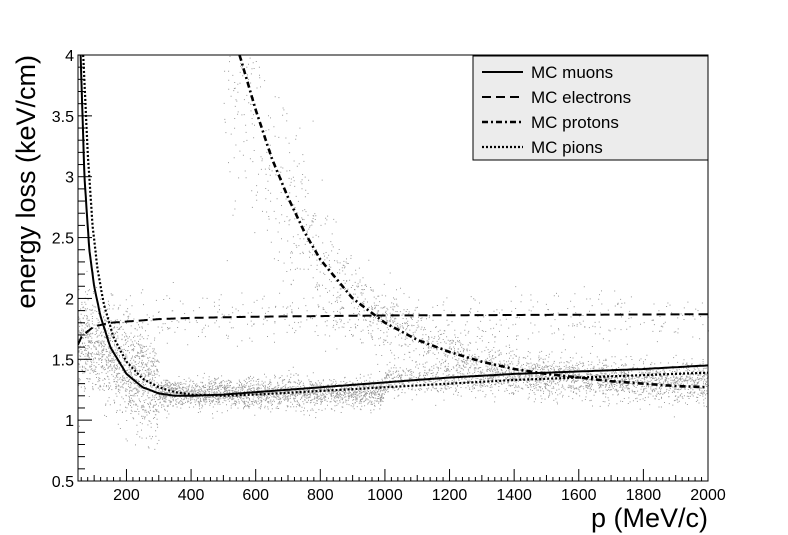 This screenshot has height=535, width=788. What do you see at coordinates (63, 482) in the screenshot?
I see `y-tick-label: 0.5` at bounding box center [63, 482].